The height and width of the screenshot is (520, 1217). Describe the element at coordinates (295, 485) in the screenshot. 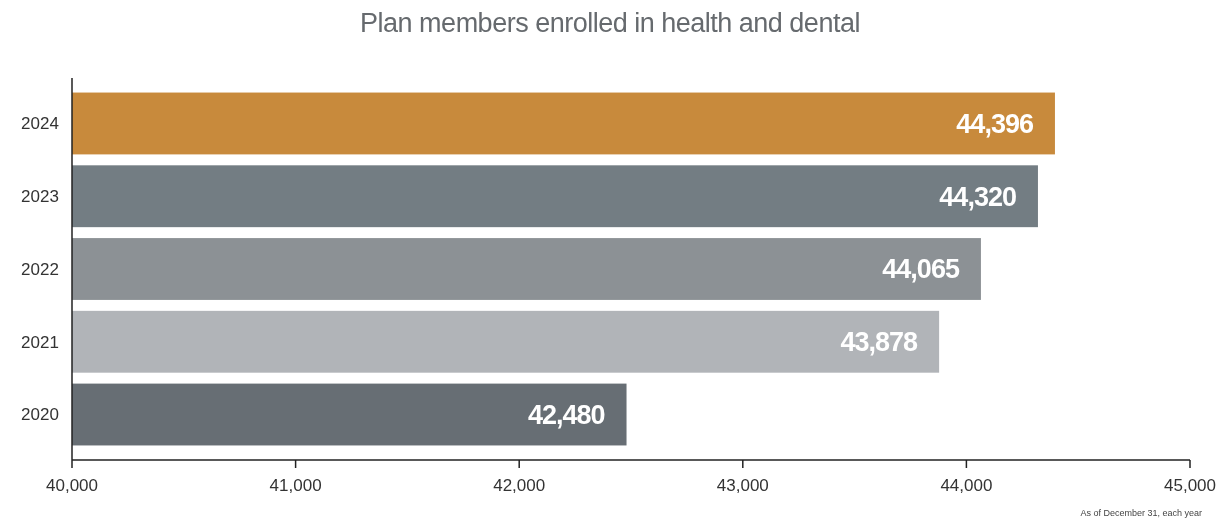

I see `x-tick-label: 41,000` at that location.